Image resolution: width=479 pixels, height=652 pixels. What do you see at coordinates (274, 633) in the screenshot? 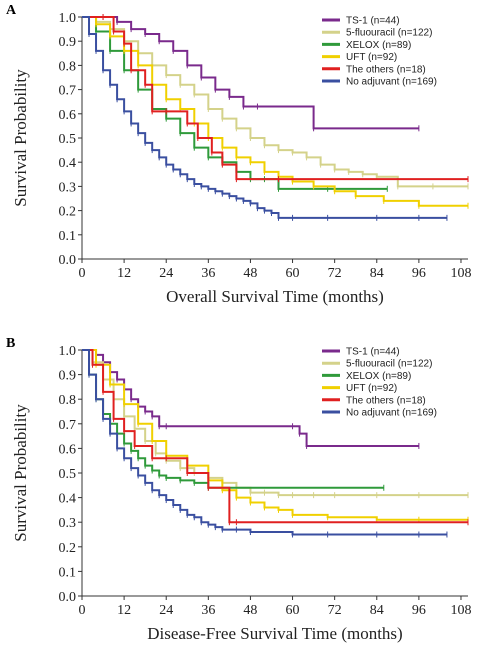
I see `x-axis-title: Disease-Free Survival Time (months)` at bounding box center [274, 633].